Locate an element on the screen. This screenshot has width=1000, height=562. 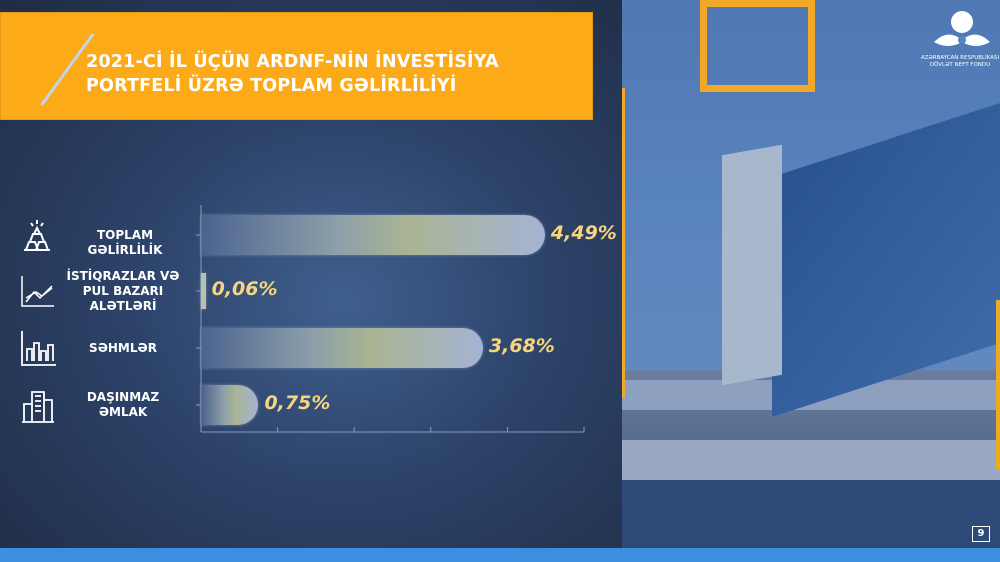
category-label-line: PUL BAZARI is located at coordinates (123, 290).